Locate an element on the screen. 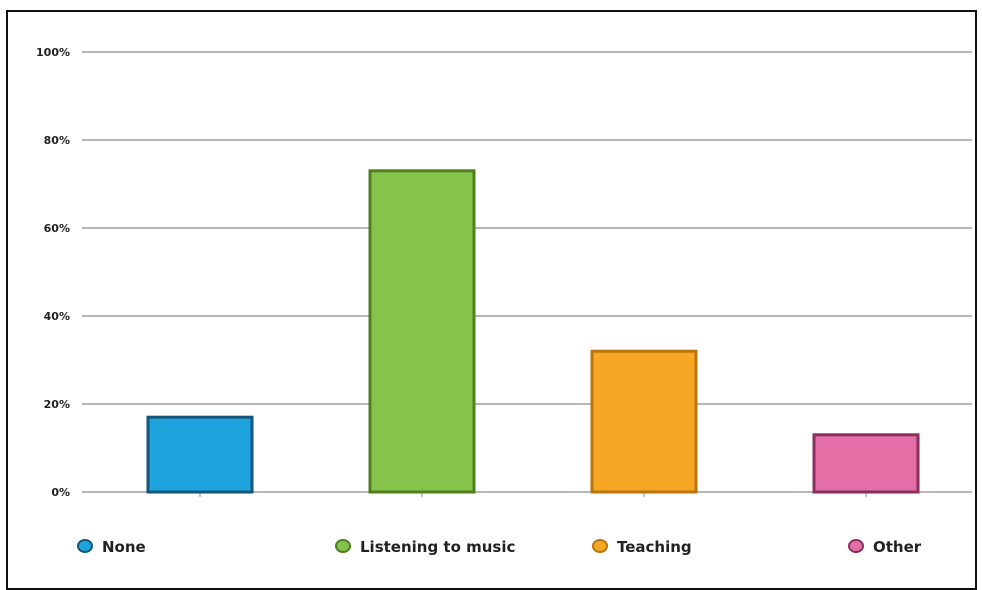 This screenshot has height=590, width=982. y-axis-tick-labels: 0% 20% 40% 60% 80% 100% is located at coordinates (53, 272).